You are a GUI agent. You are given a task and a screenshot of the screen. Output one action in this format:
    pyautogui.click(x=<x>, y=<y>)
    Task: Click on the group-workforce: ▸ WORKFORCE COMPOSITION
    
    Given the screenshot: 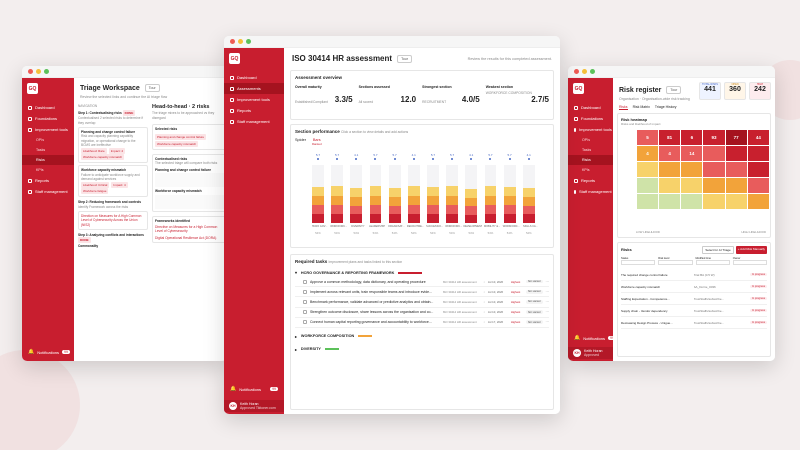 What is the action you would take?
    pyautogui.click(x=422, y=336)
    